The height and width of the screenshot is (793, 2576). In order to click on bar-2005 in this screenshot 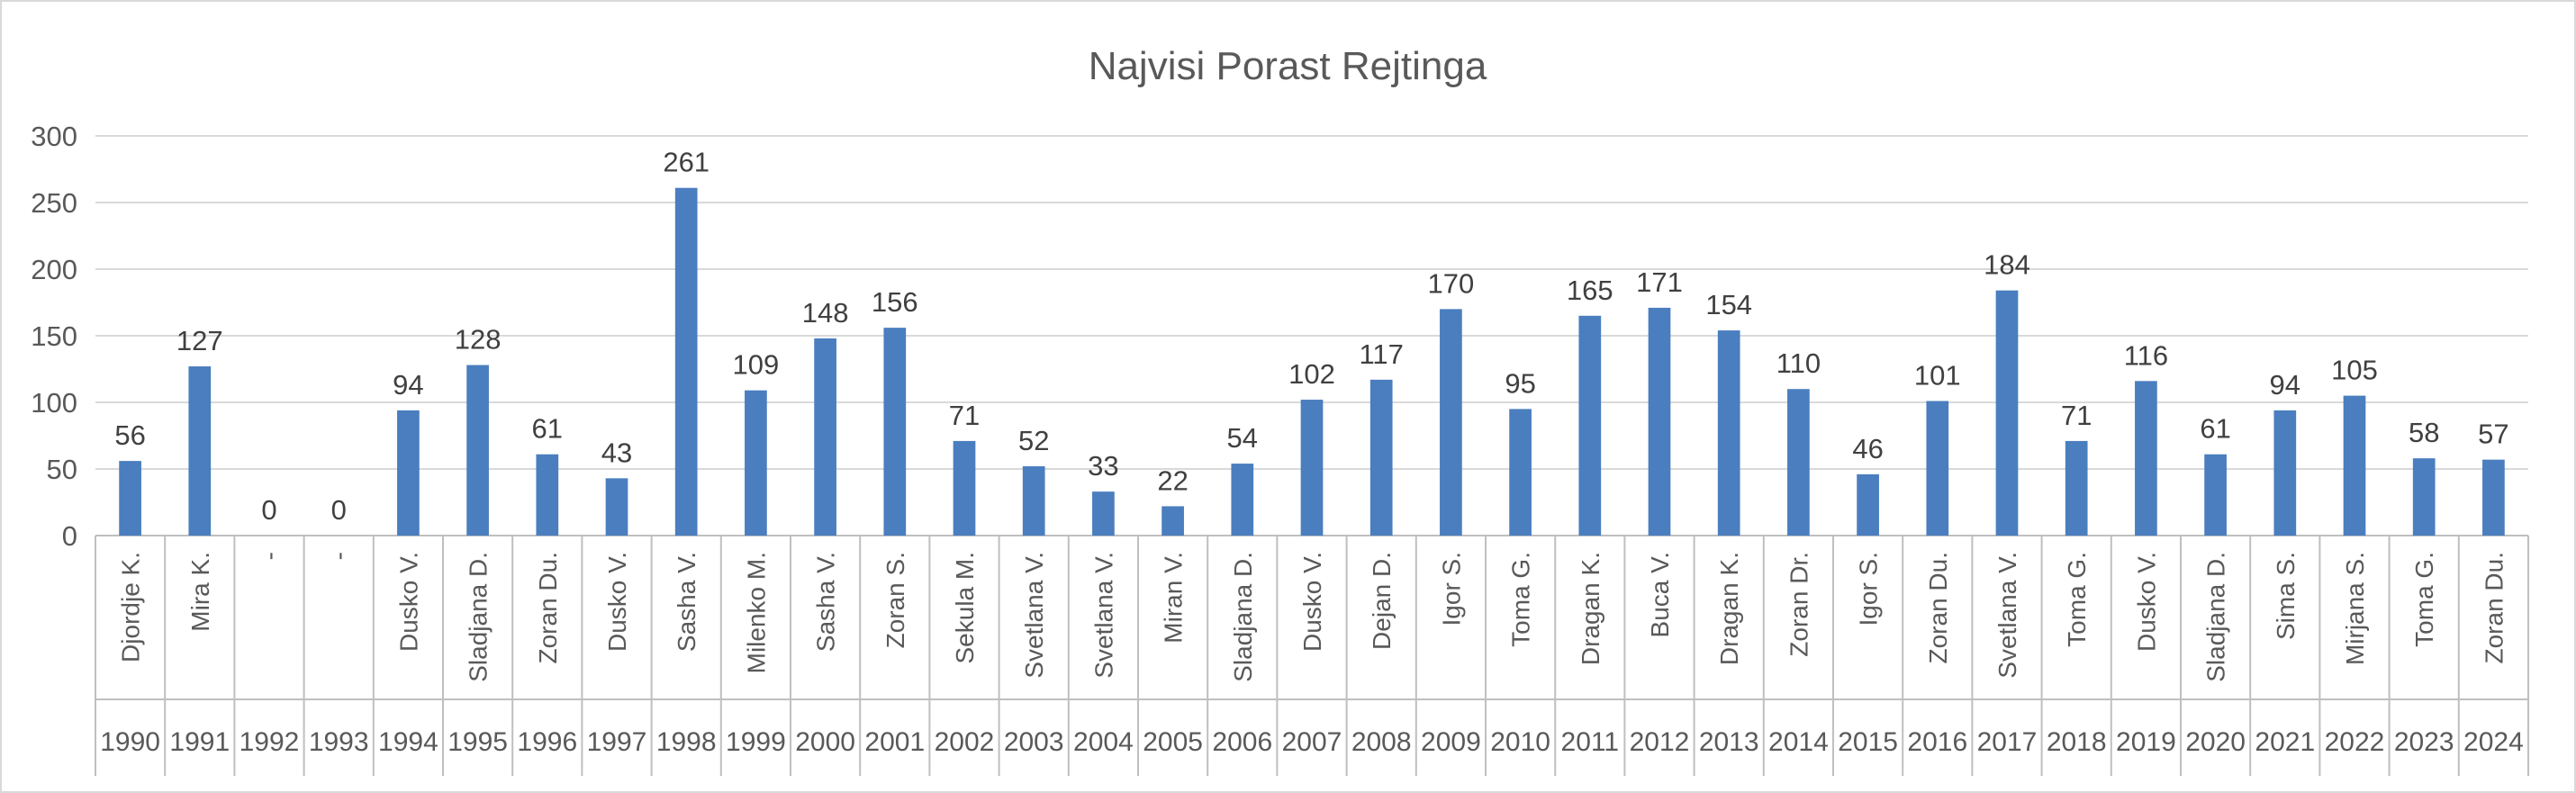, I will do `click(1172, 521)`.